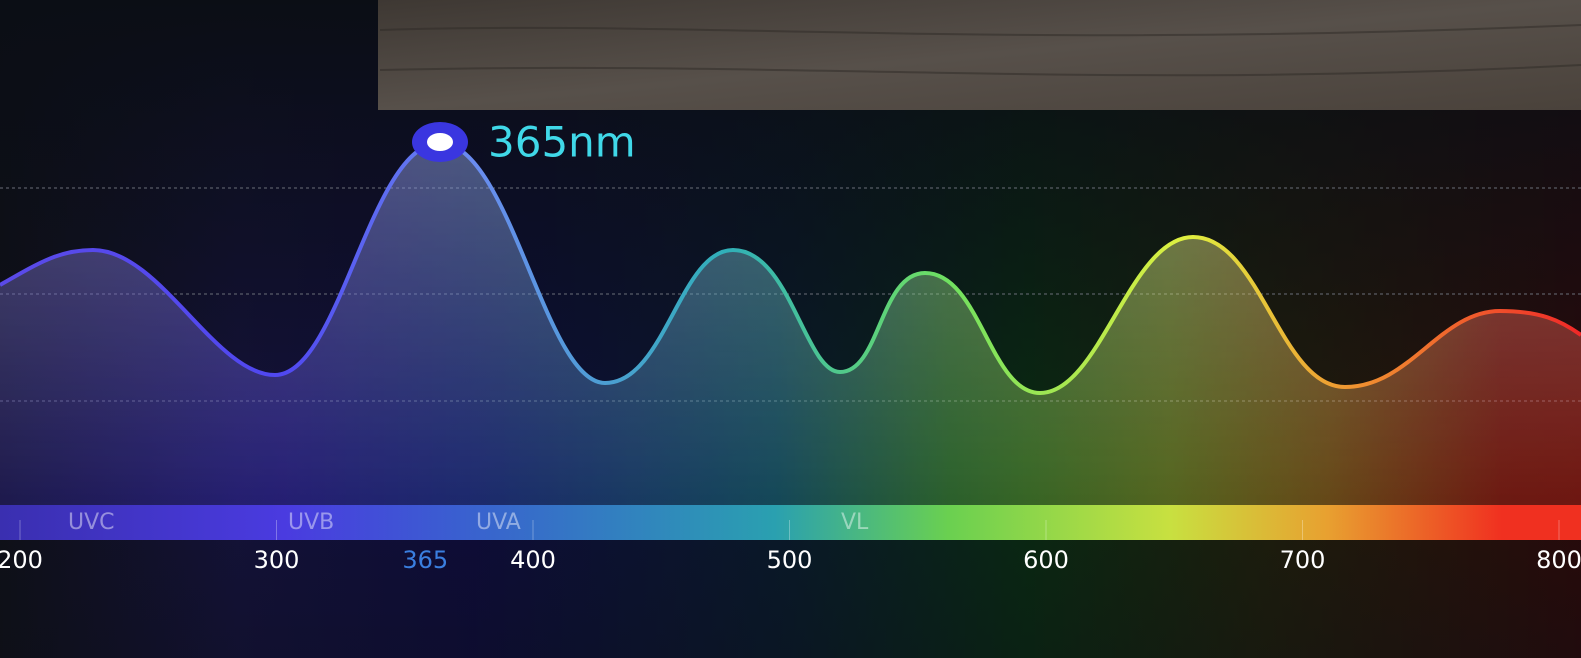 This screenshot has height=658, width=1581. I want to click on band-label: UVB, so click(311, 522).